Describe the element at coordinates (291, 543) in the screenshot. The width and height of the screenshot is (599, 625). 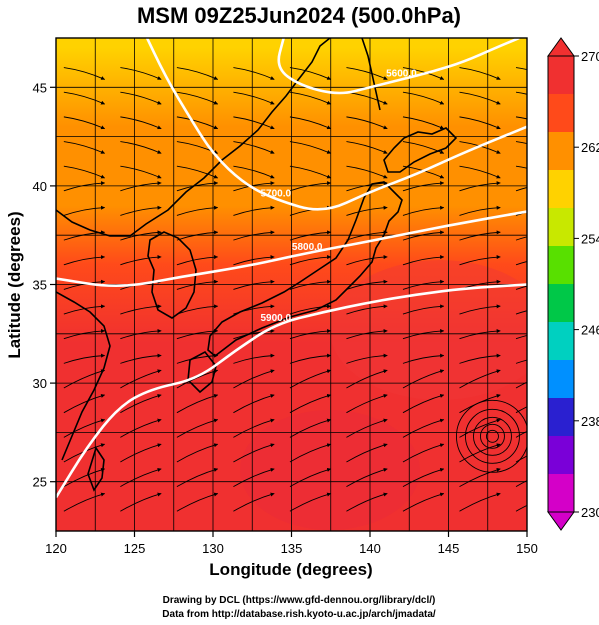
I see `x-axis-ticks: 120 125 130 135 140 145 150` at that location.